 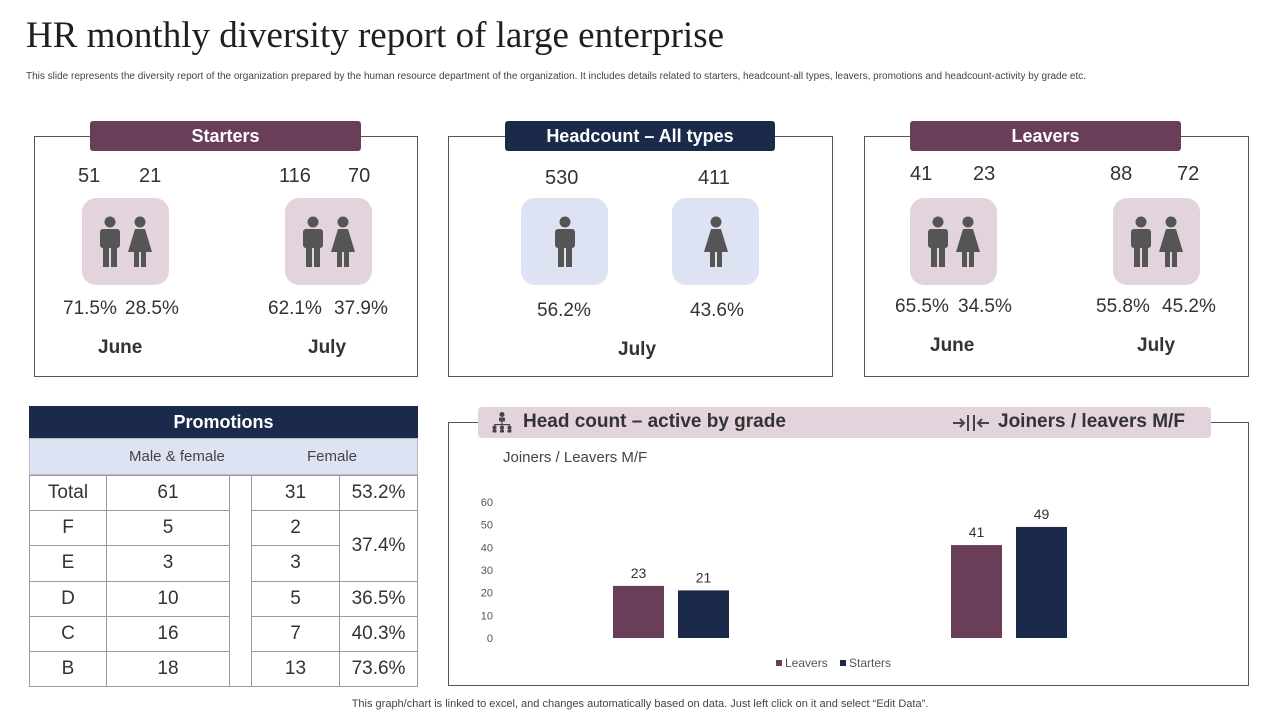 I want to click on headcount-female-count: 411, so click(x=714, y=178).